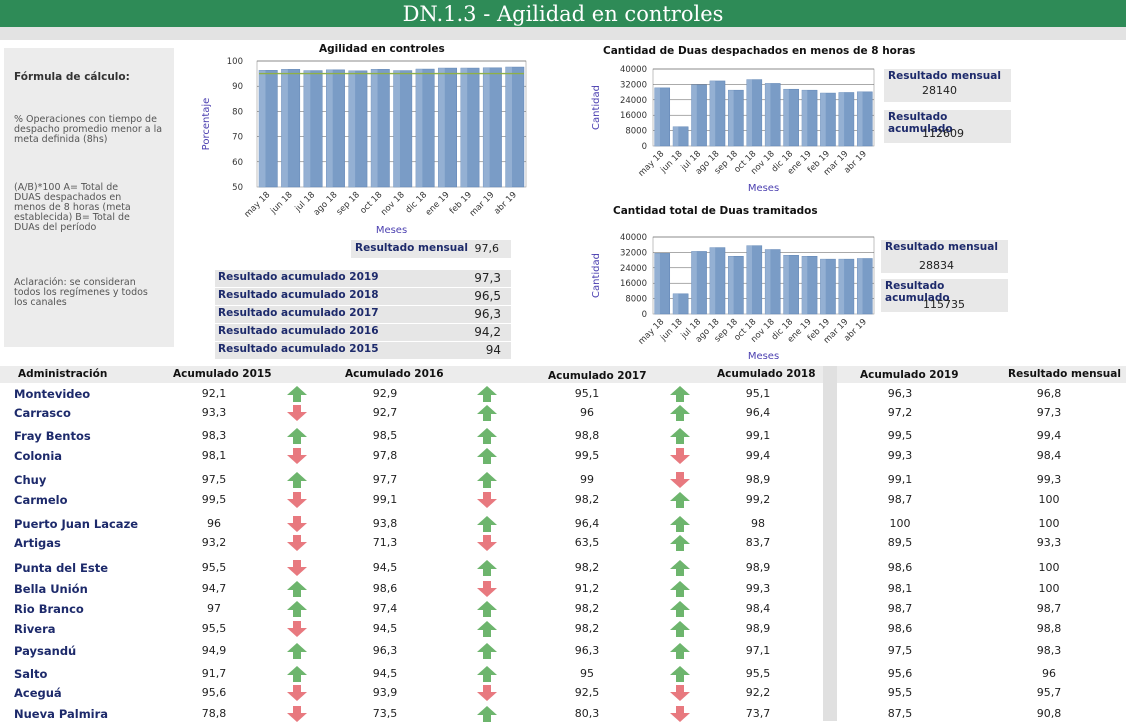 This screenshot has height=724, width=1126. What do you see at coordinates (222, 374) in the screenshot?
I see `header-acumulado-2015: Acumulado 2015` at bounding box center [222, 374].